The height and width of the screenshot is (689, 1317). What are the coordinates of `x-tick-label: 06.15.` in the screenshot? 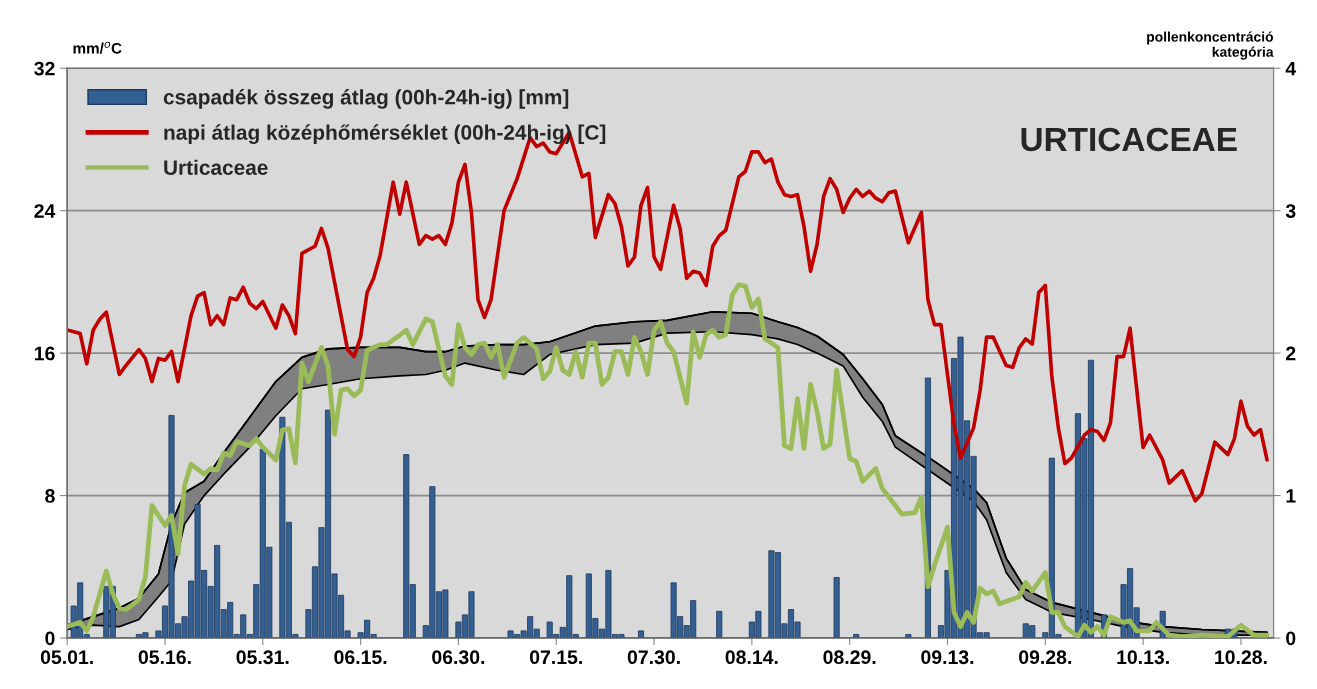 It's located at (360, 657).